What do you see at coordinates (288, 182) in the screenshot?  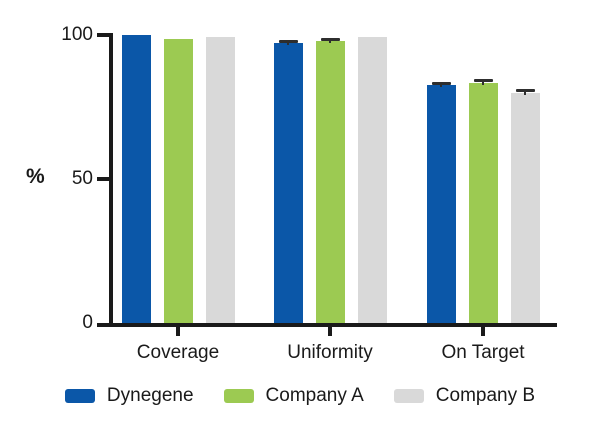 I see `bar-dynegene-uniformity` at bounding box center [288, 182].